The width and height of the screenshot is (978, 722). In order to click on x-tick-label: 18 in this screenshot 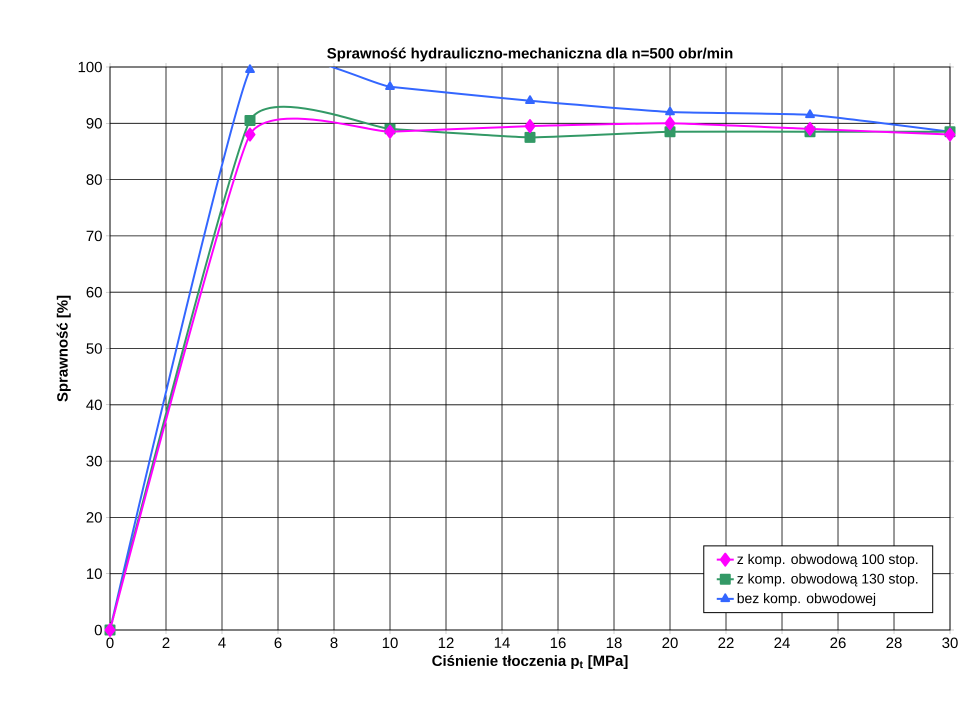, I will do `click(614, 643)`.